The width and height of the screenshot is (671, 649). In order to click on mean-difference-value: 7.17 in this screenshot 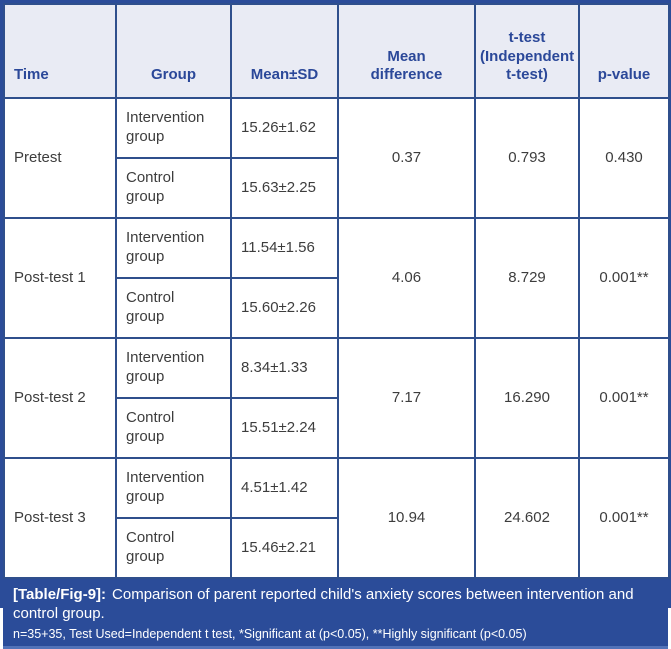, I will do `click(406, 398)`.